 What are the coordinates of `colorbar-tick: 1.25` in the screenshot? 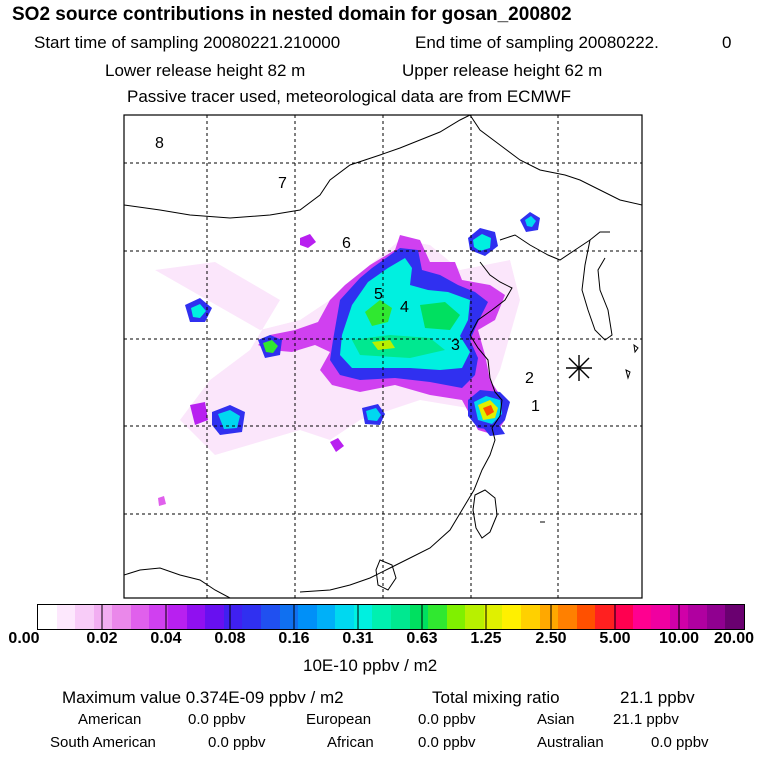 It's located at (486, 638).